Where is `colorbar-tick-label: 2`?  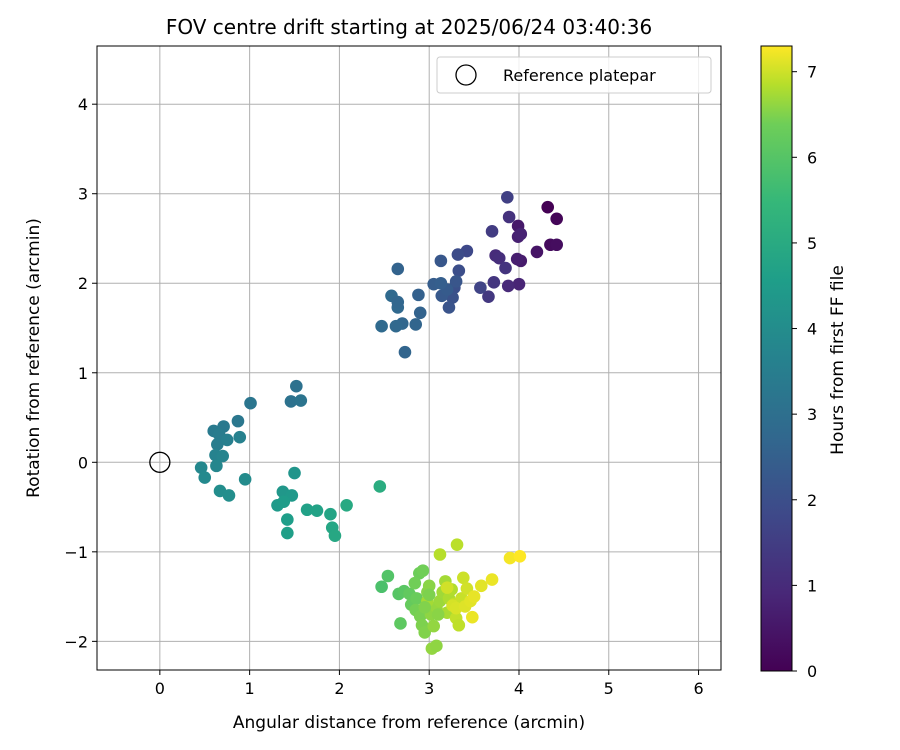 colorbar-tick-label: 2 is located at coordinates (812, 500).